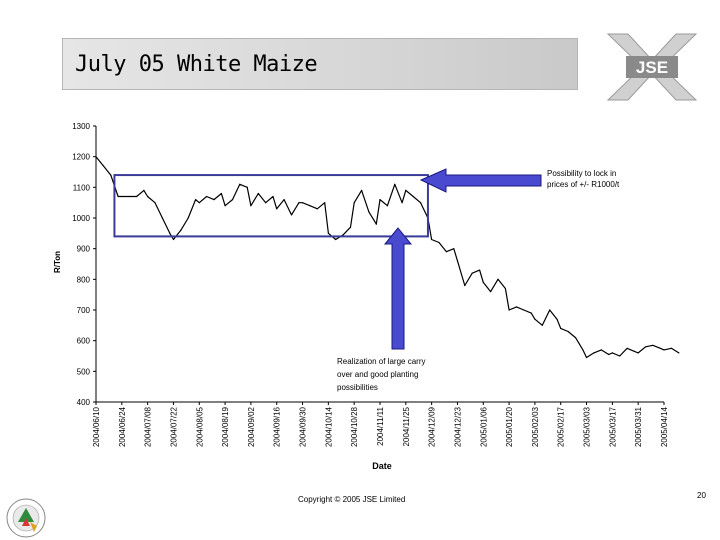 Image resolution: width=720 pixels, height=540 pixels. What do you see at coordinates (652, 67) in the screenshot?
I see `jse-logo: JSE` at bounding box center [652, 67].